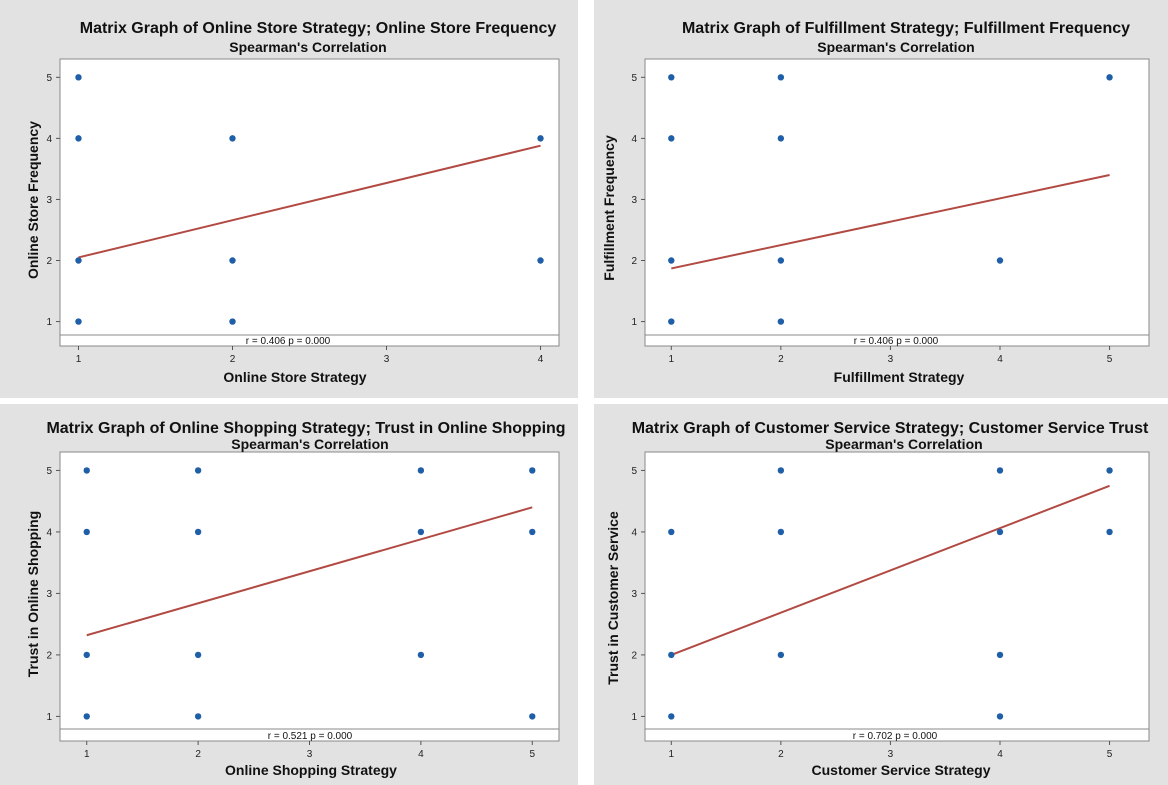 This screenshot has height=785, width=1168. I want to click on x-axis-label: Fulfillment Strategy, so click(899, 377).